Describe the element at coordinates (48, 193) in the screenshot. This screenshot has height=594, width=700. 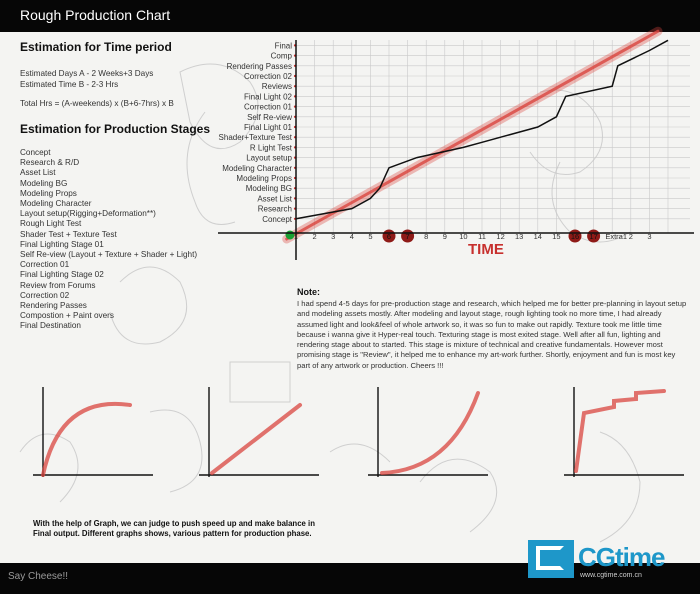
I see `stage-item: Modeling Props` at that location.